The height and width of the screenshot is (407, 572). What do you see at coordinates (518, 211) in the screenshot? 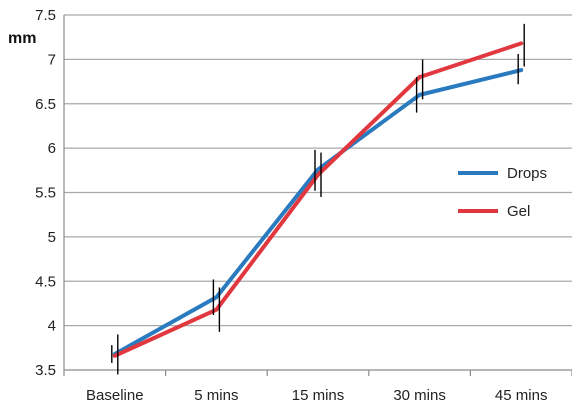
I see `legend-label-gel: Gel` at bounding box center [518, 211].